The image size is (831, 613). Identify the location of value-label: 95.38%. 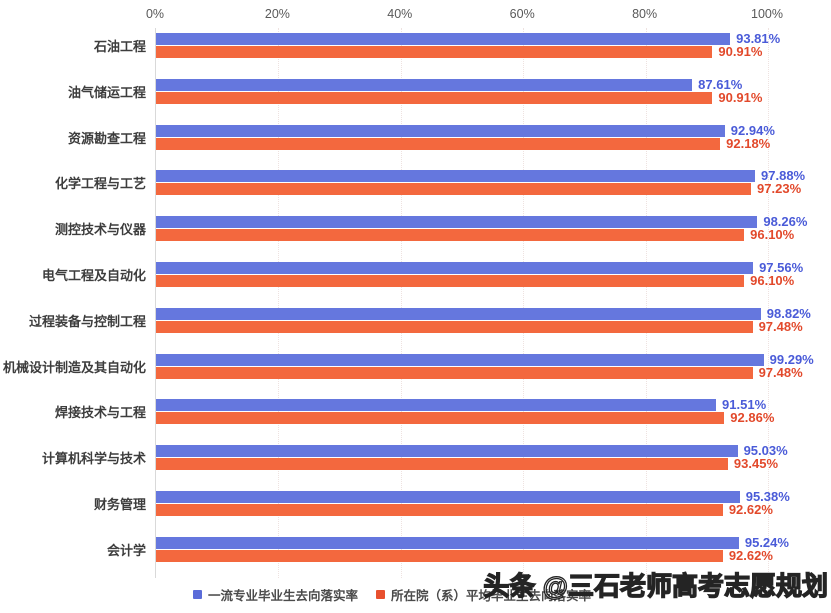
(767, 496).